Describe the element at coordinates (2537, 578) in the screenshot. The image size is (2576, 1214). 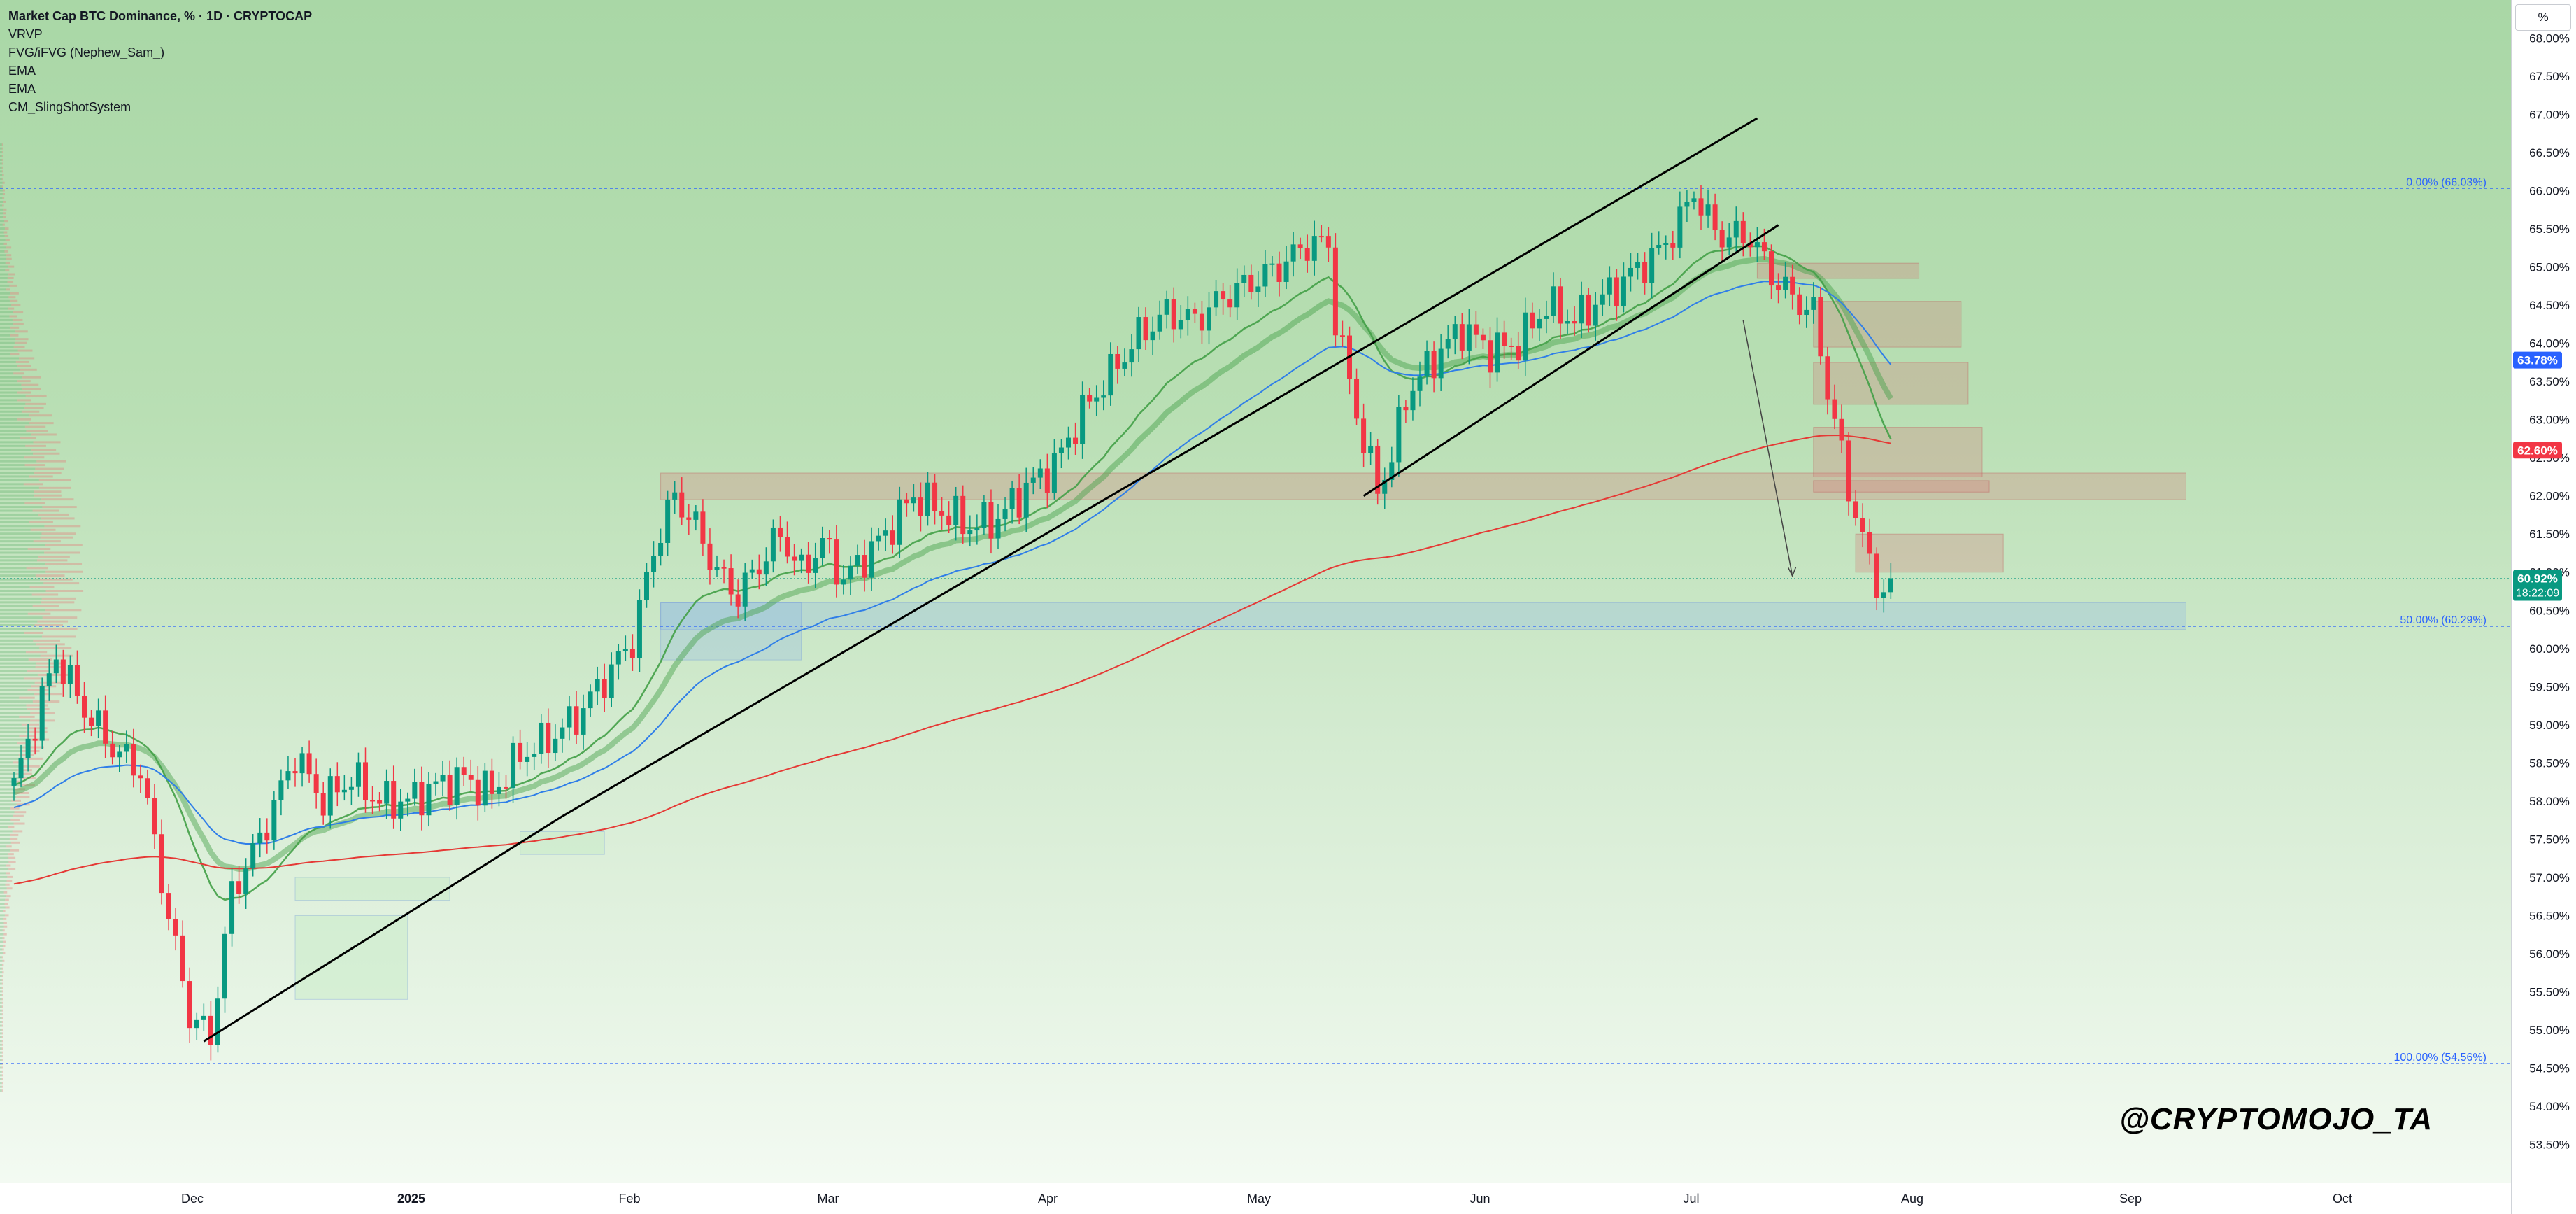
I see `svg-text: 60.92%` at that location.